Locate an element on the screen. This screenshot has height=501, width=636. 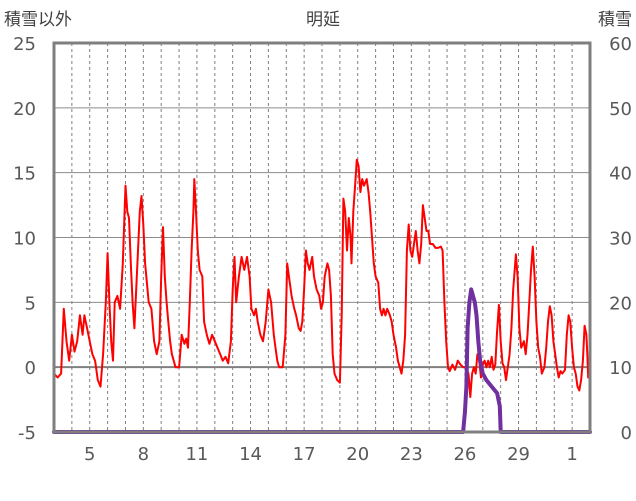
left-axis-label: 積雪以外 is located at coordinates (38, 20).